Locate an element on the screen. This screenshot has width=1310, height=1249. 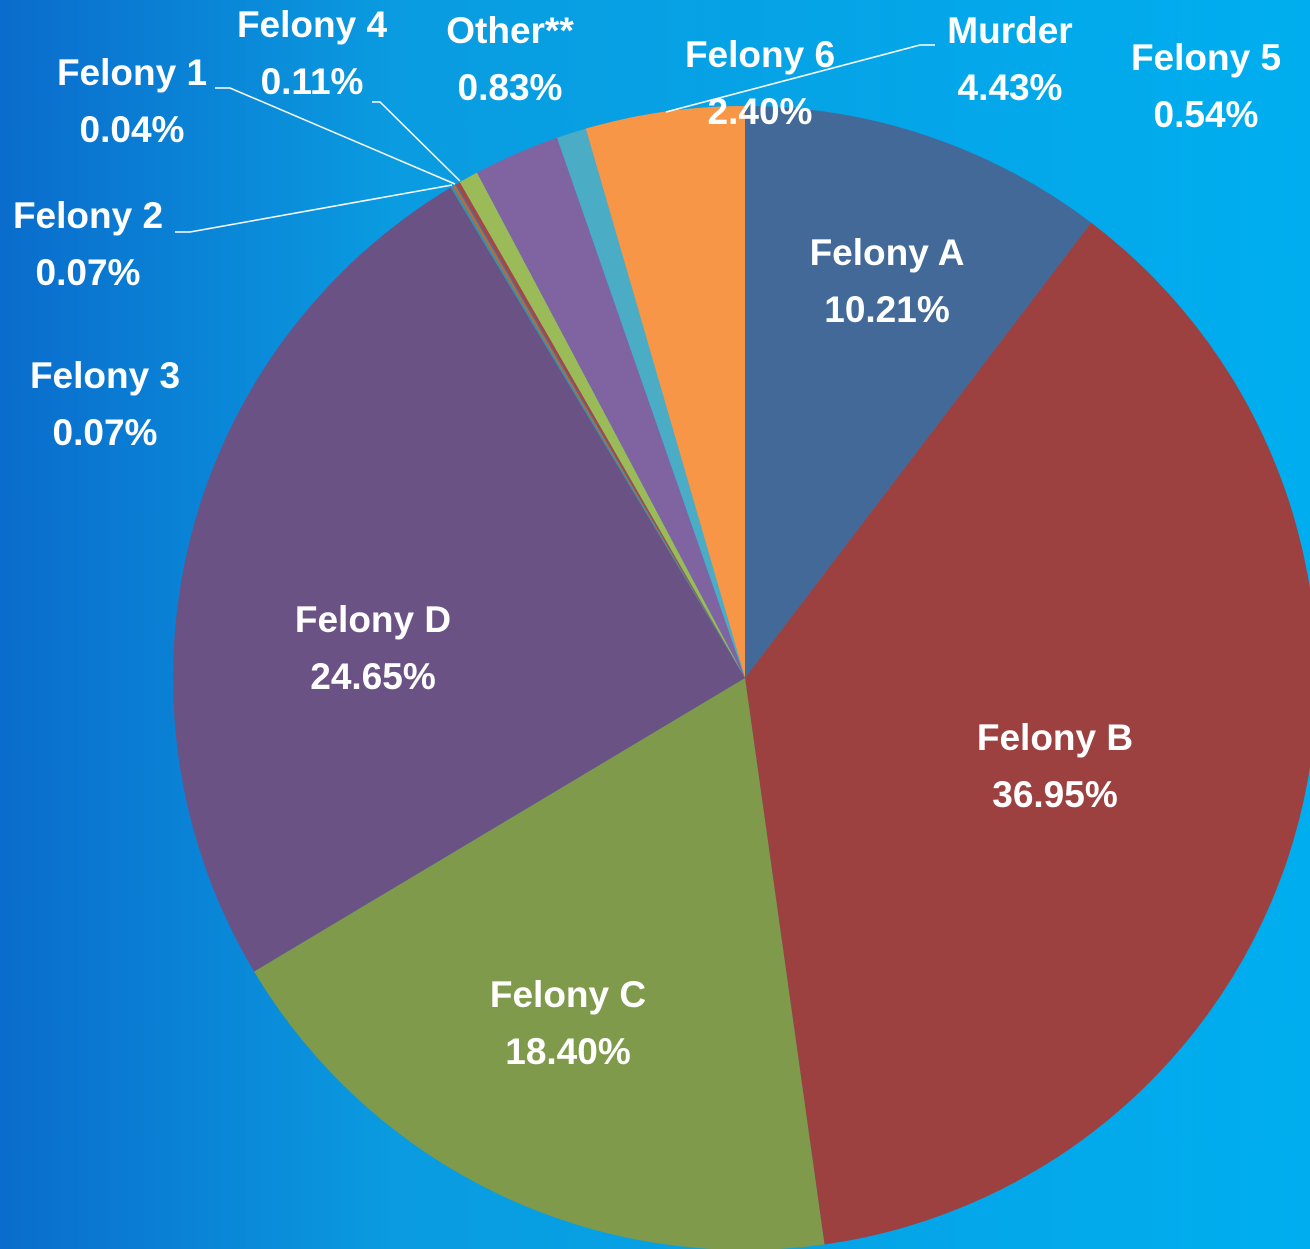
category-label: Murder is located at coordinates (1009, 30).